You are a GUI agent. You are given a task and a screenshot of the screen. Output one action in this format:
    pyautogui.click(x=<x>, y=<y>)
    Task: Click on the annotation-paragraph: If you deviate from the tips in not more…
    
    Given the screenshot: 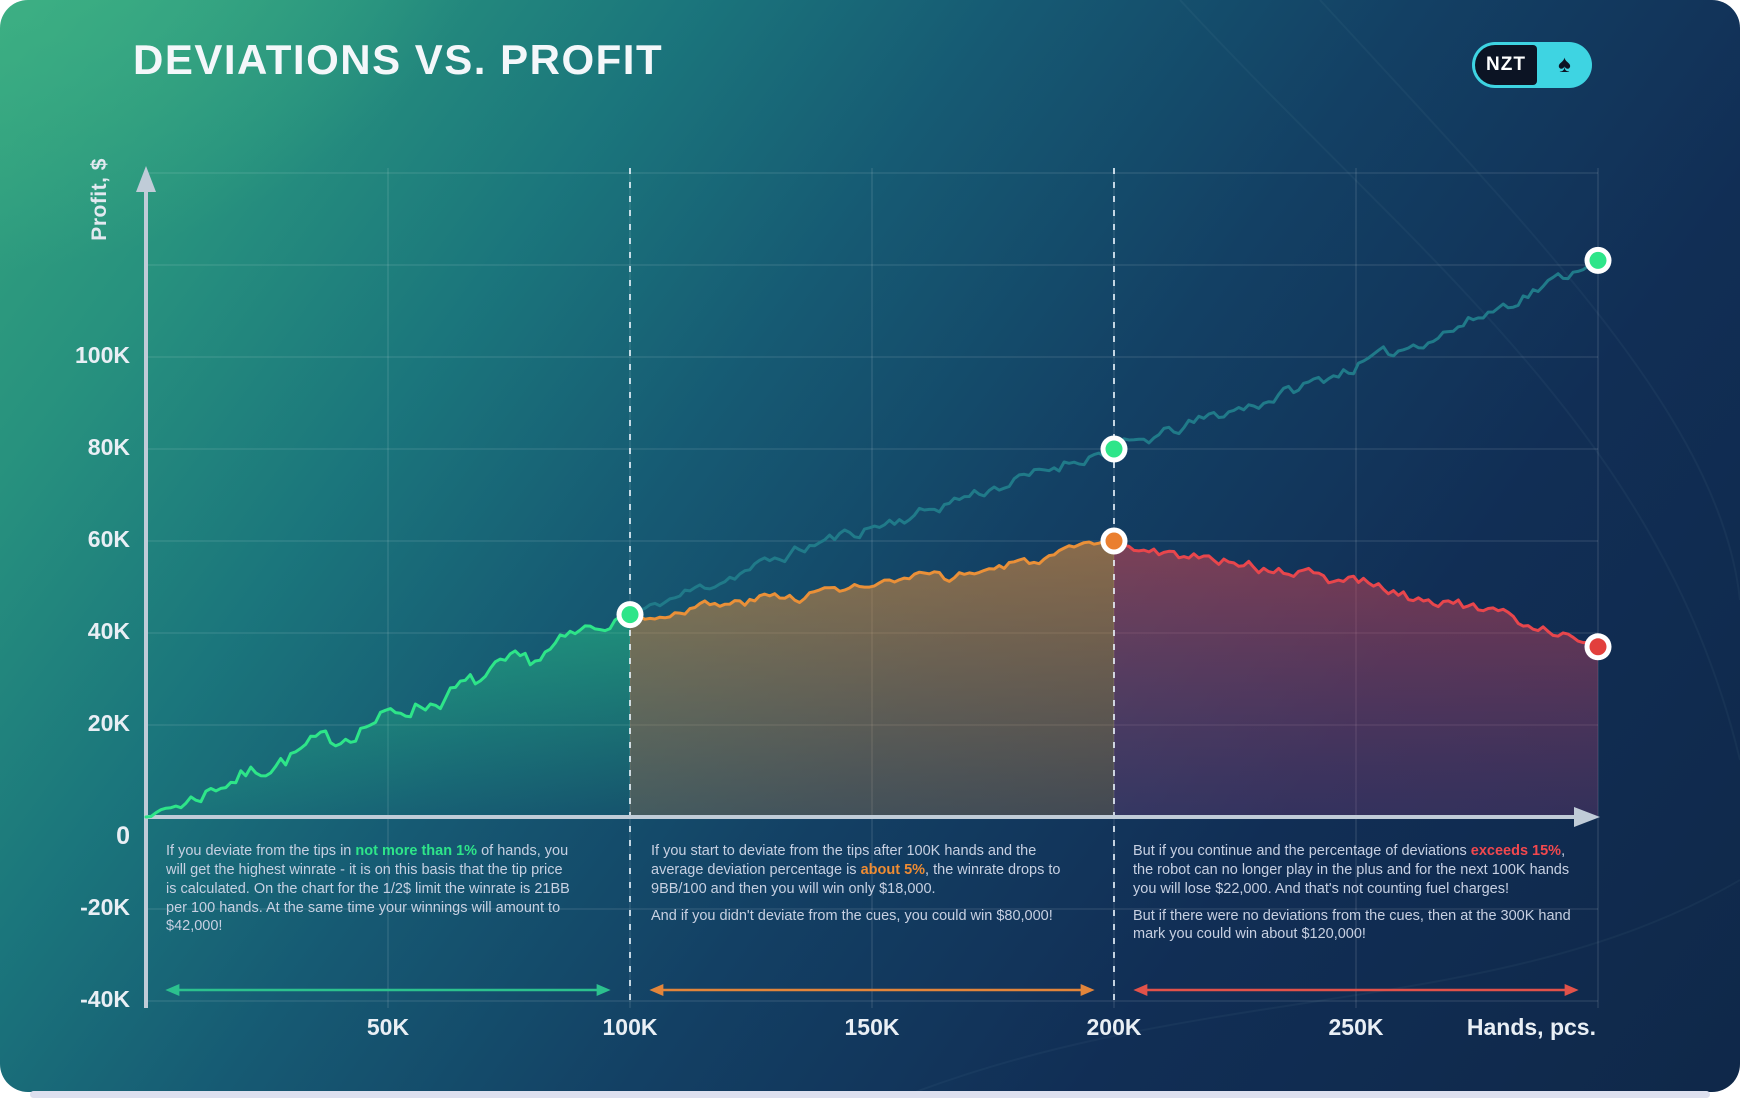 What is the action you would take?
    pyautogui.click(x=369, y=889)
    